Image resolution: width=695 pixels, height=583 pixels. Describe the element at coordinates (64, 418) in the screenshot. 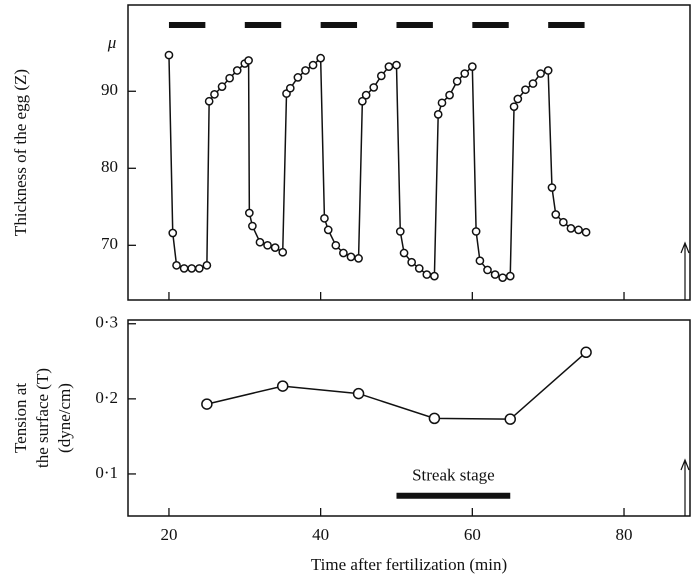

I see `y-axis-label: (dyne/cm)` at that location.